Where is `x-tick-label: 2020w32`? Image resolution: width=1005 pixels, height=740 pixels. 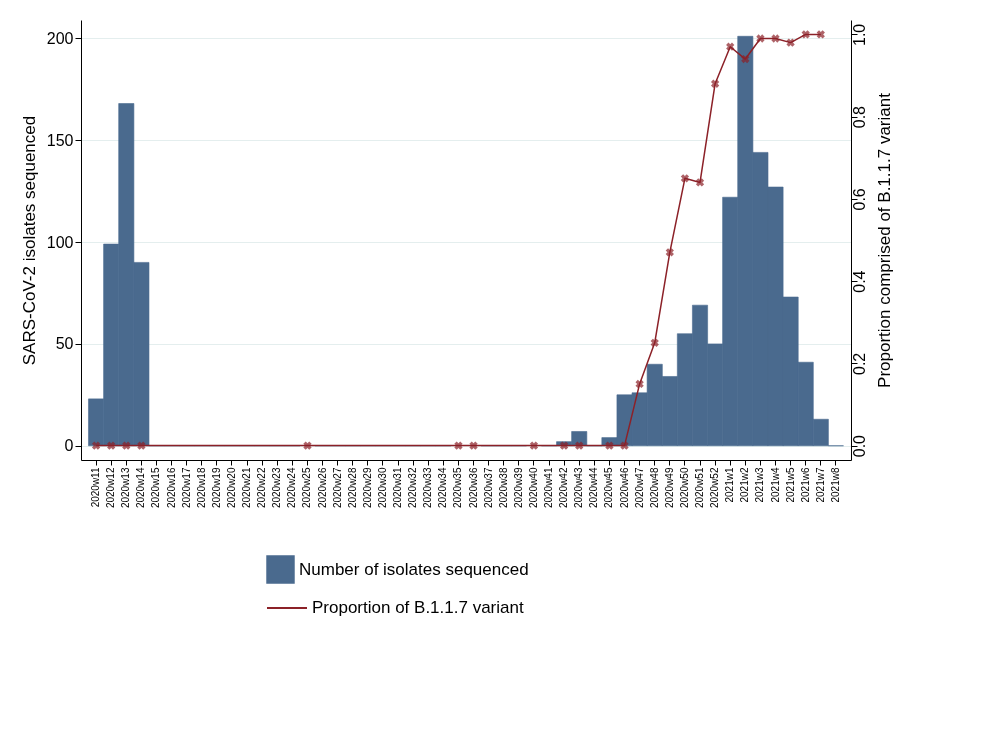
x-tick-label: 2020w32 is located at coordinates (413, 488).